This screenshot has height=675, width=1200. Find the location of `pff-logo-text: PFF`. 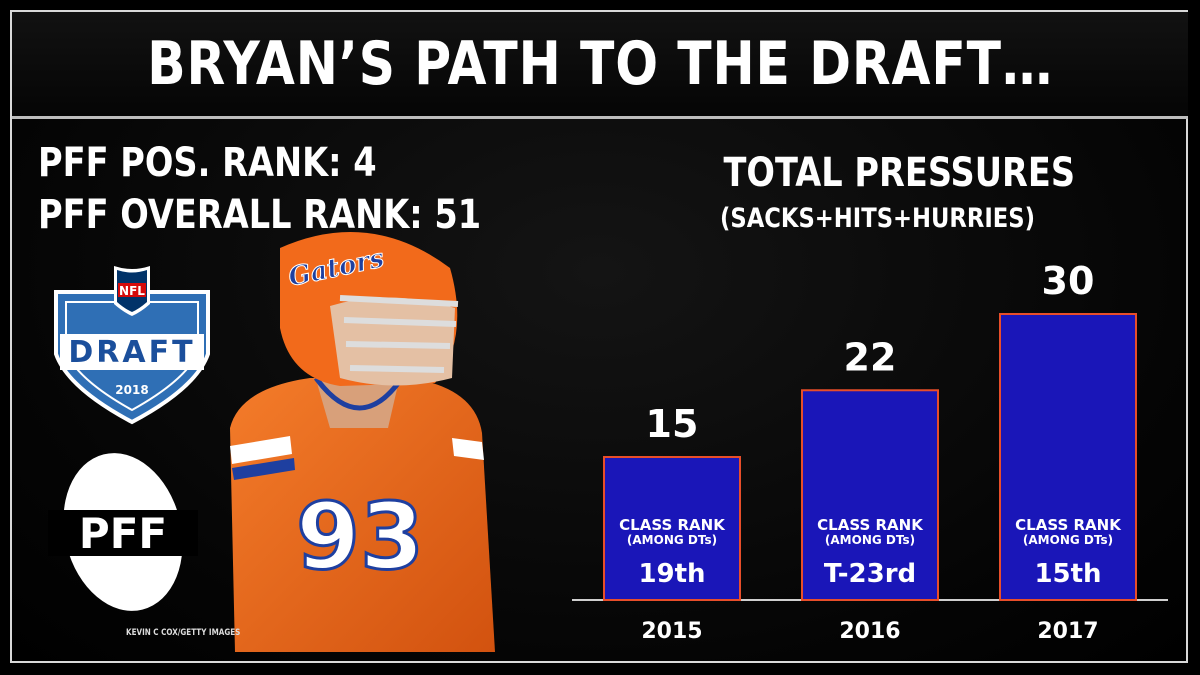

pff-logo-text: PFF is located at coordinates (123, 533).